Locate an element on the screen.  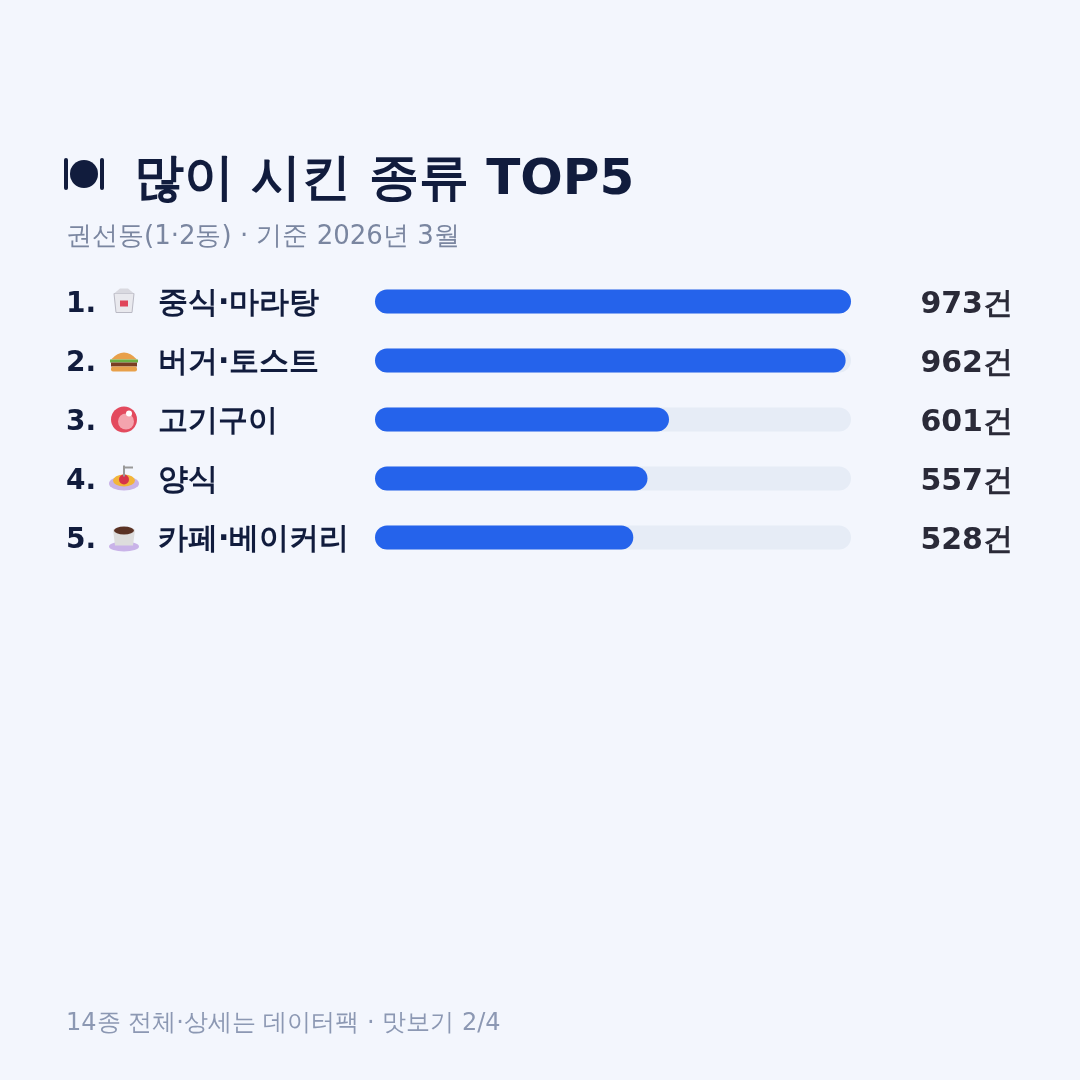
data-label: 973건 is located at coordinates (966, 302).